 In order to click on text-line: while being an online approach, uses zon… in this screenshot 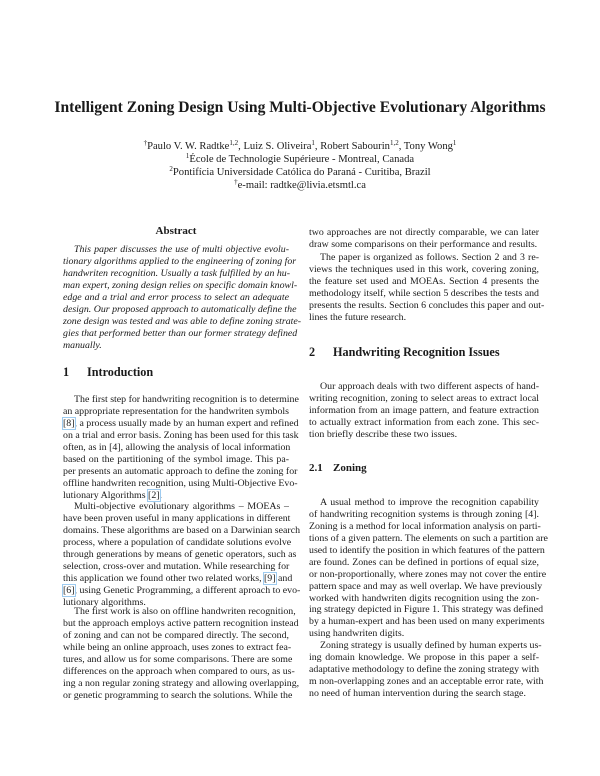, I will do `click(177, 647)`.